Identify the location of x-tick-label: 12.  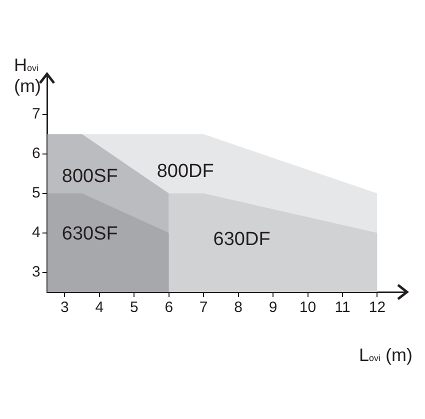
(377, 307).